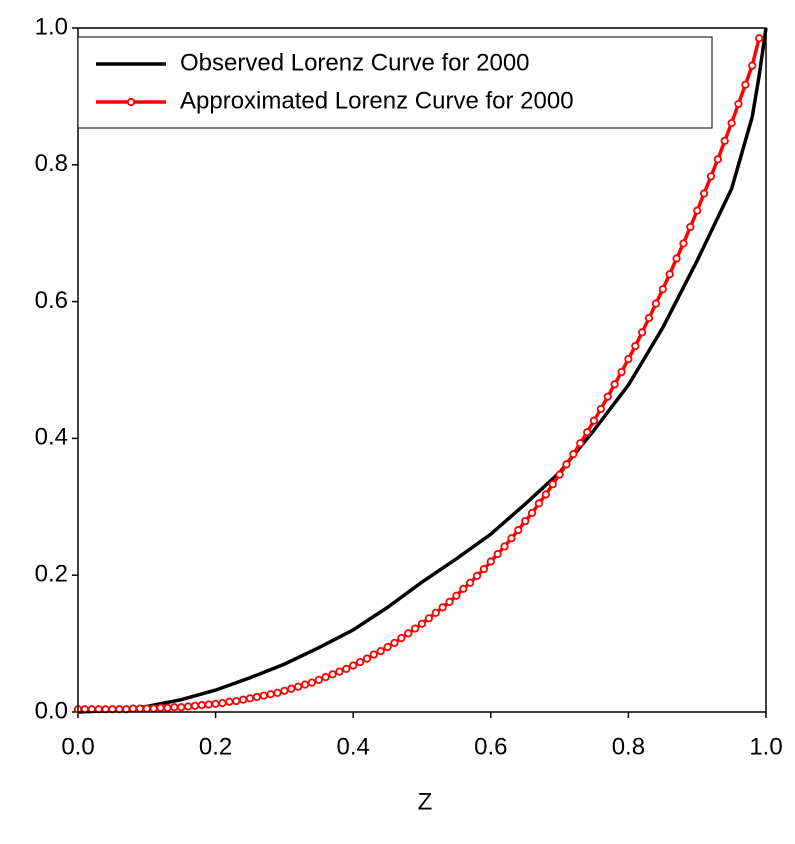 Image resolution: width=795 pixels, height=844 pixels. I want to click on x-tick-label: 0.8, so click(628, 746).